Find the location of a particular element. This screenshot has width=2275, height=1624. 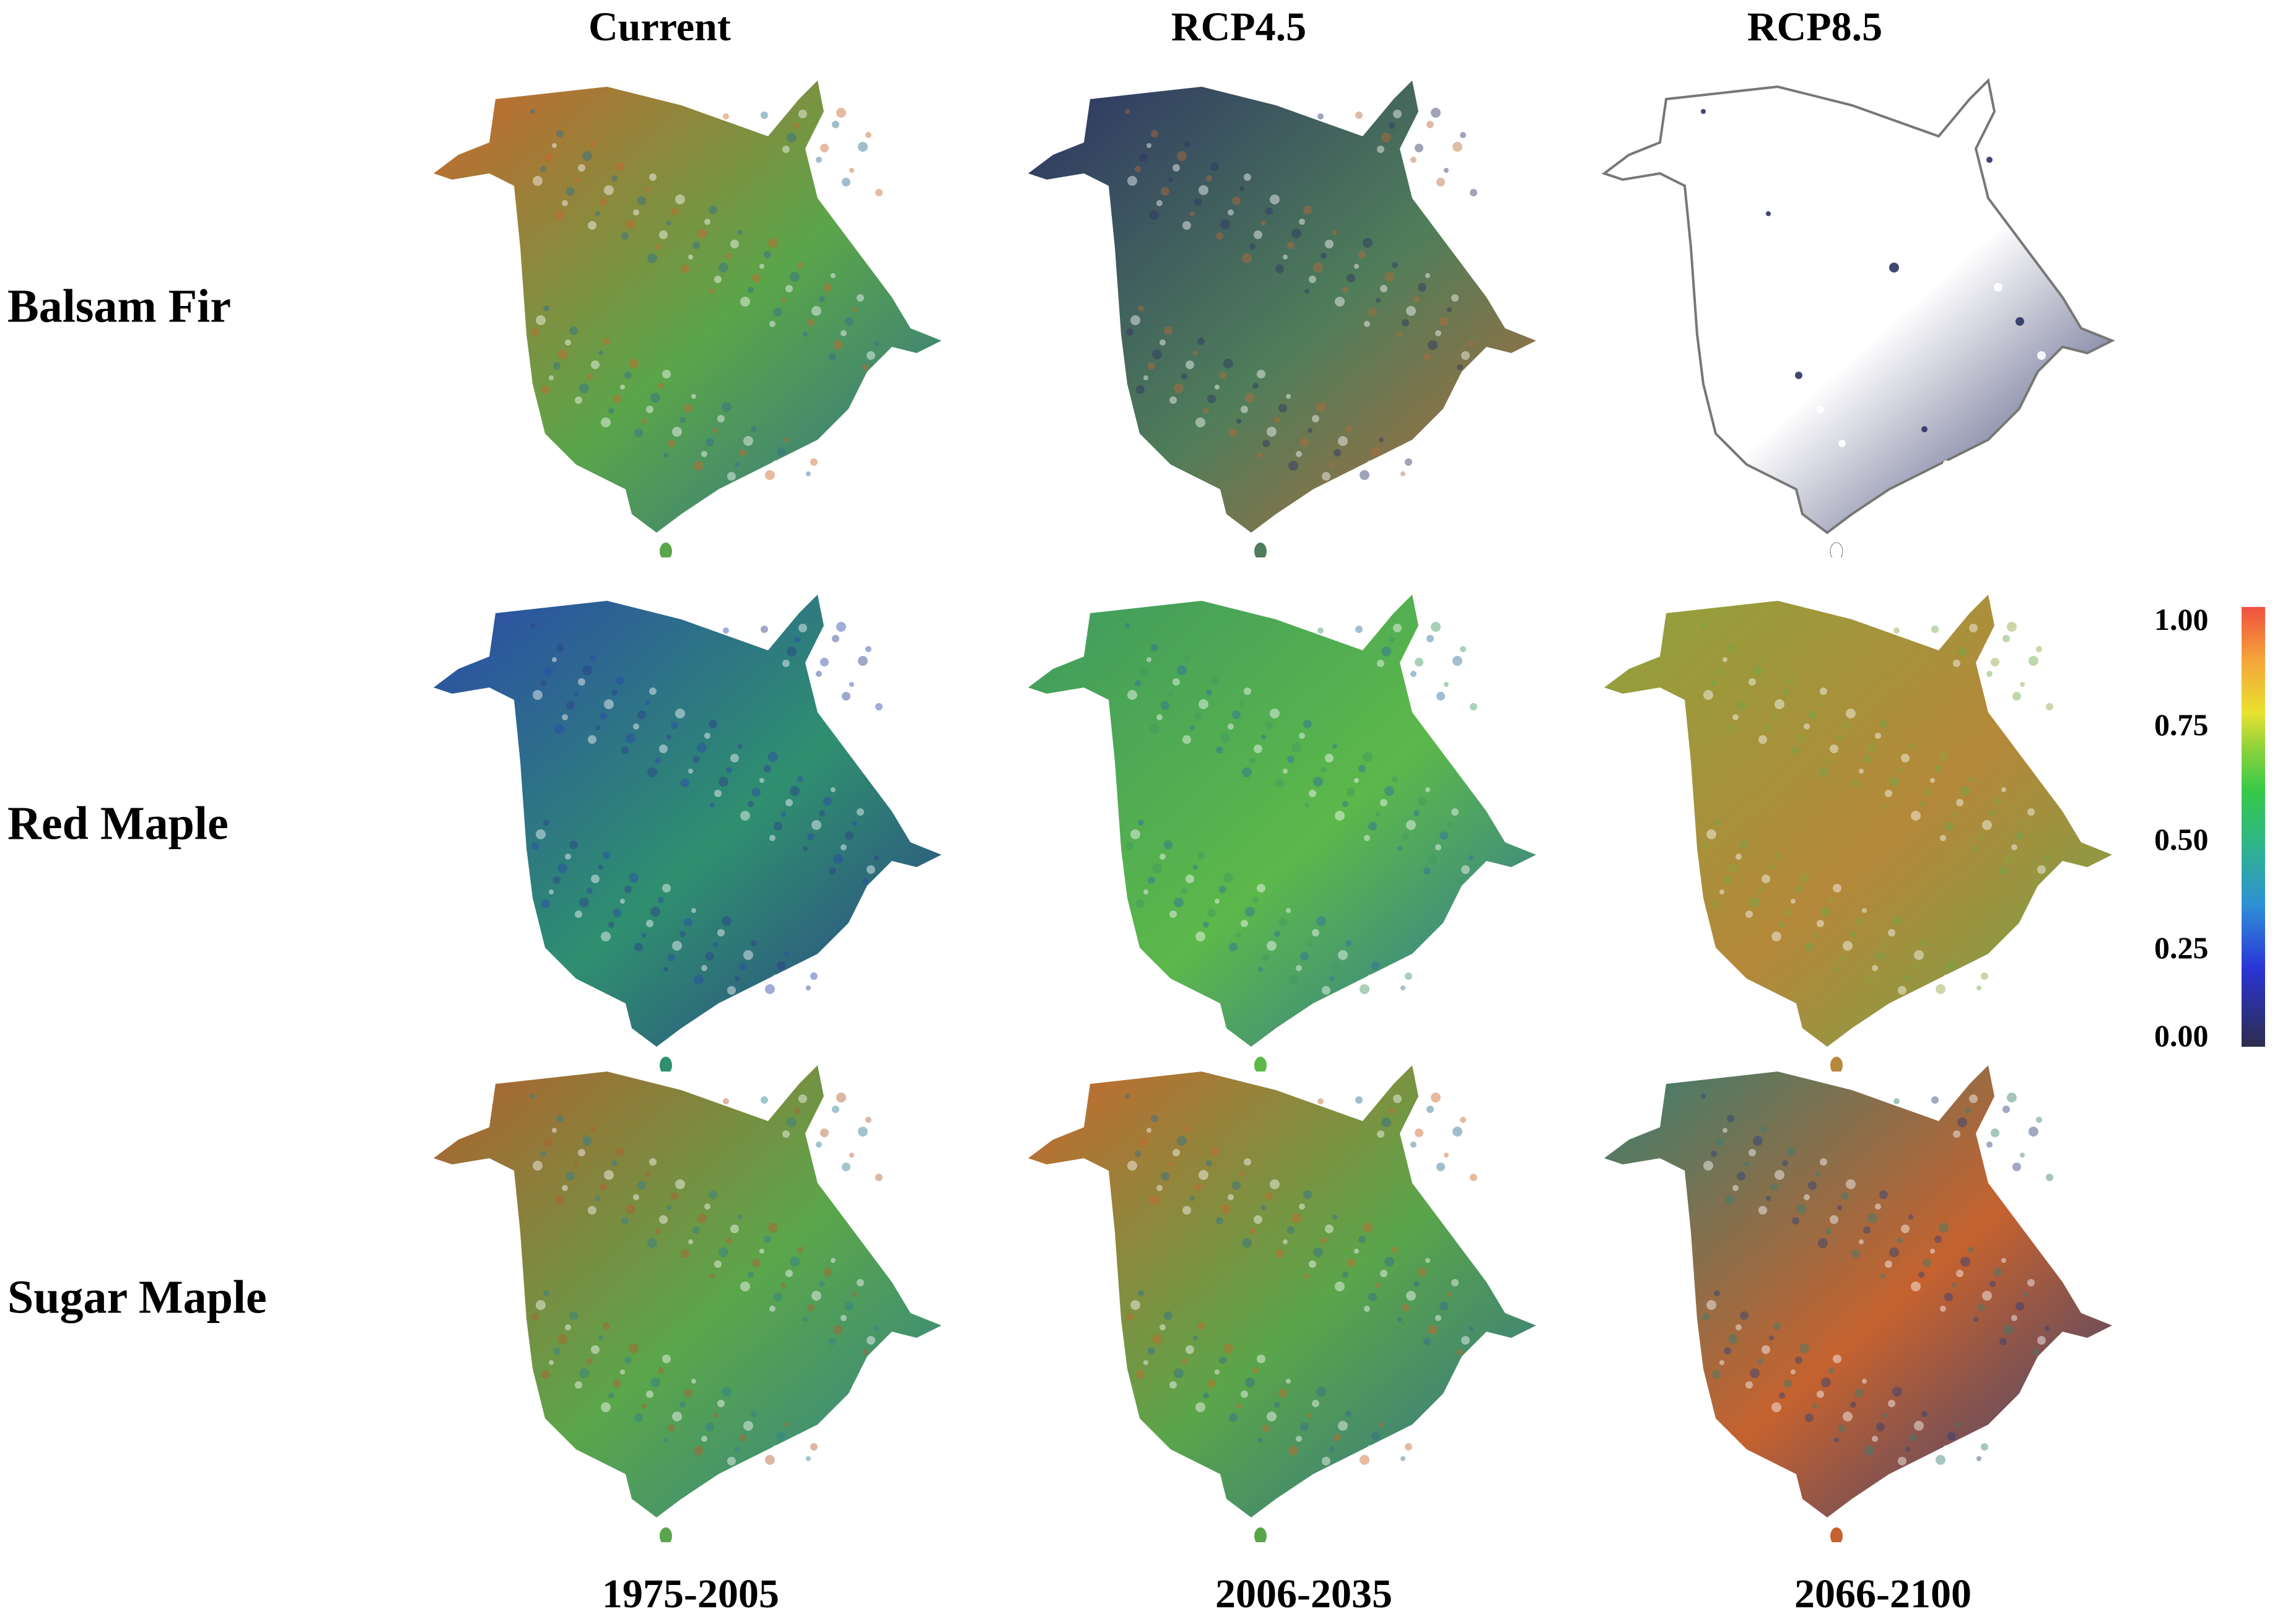

row-label-red-maple: Red Maple is located at coordinates (118, 823).